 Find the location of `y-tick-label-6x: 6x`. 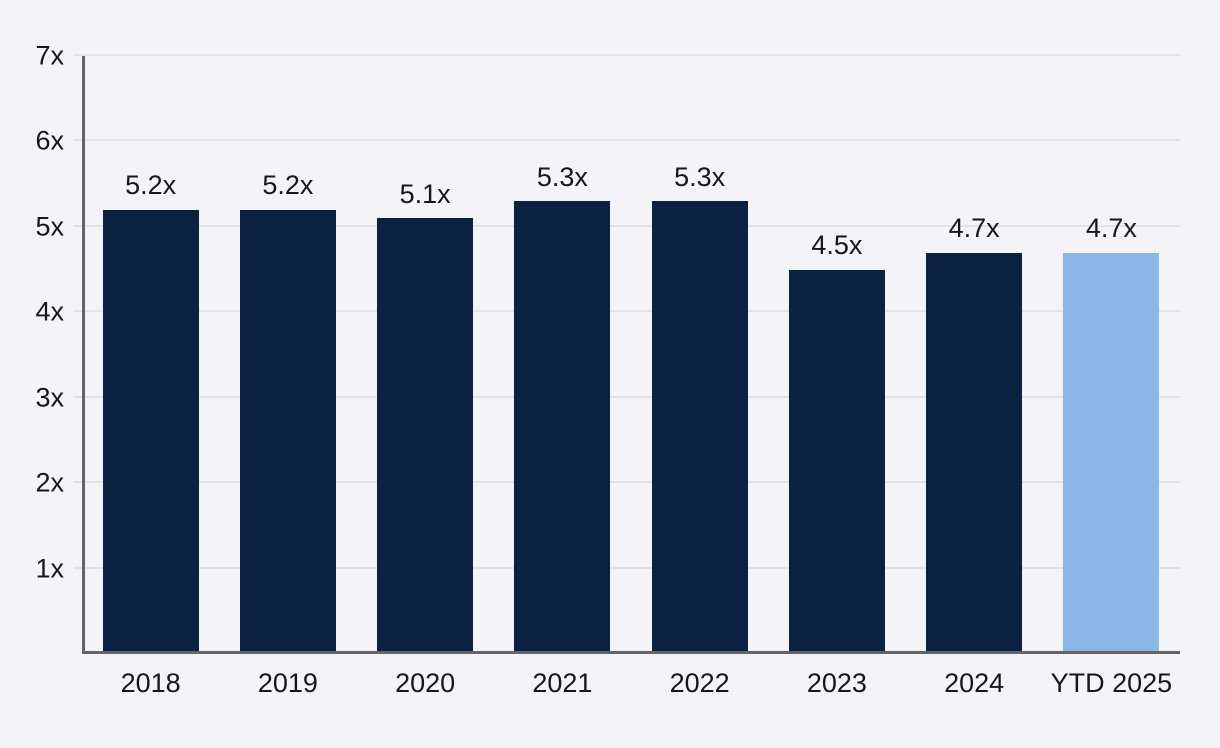

y-tick-label-6x: 6x is located at coordinates (49, 140).